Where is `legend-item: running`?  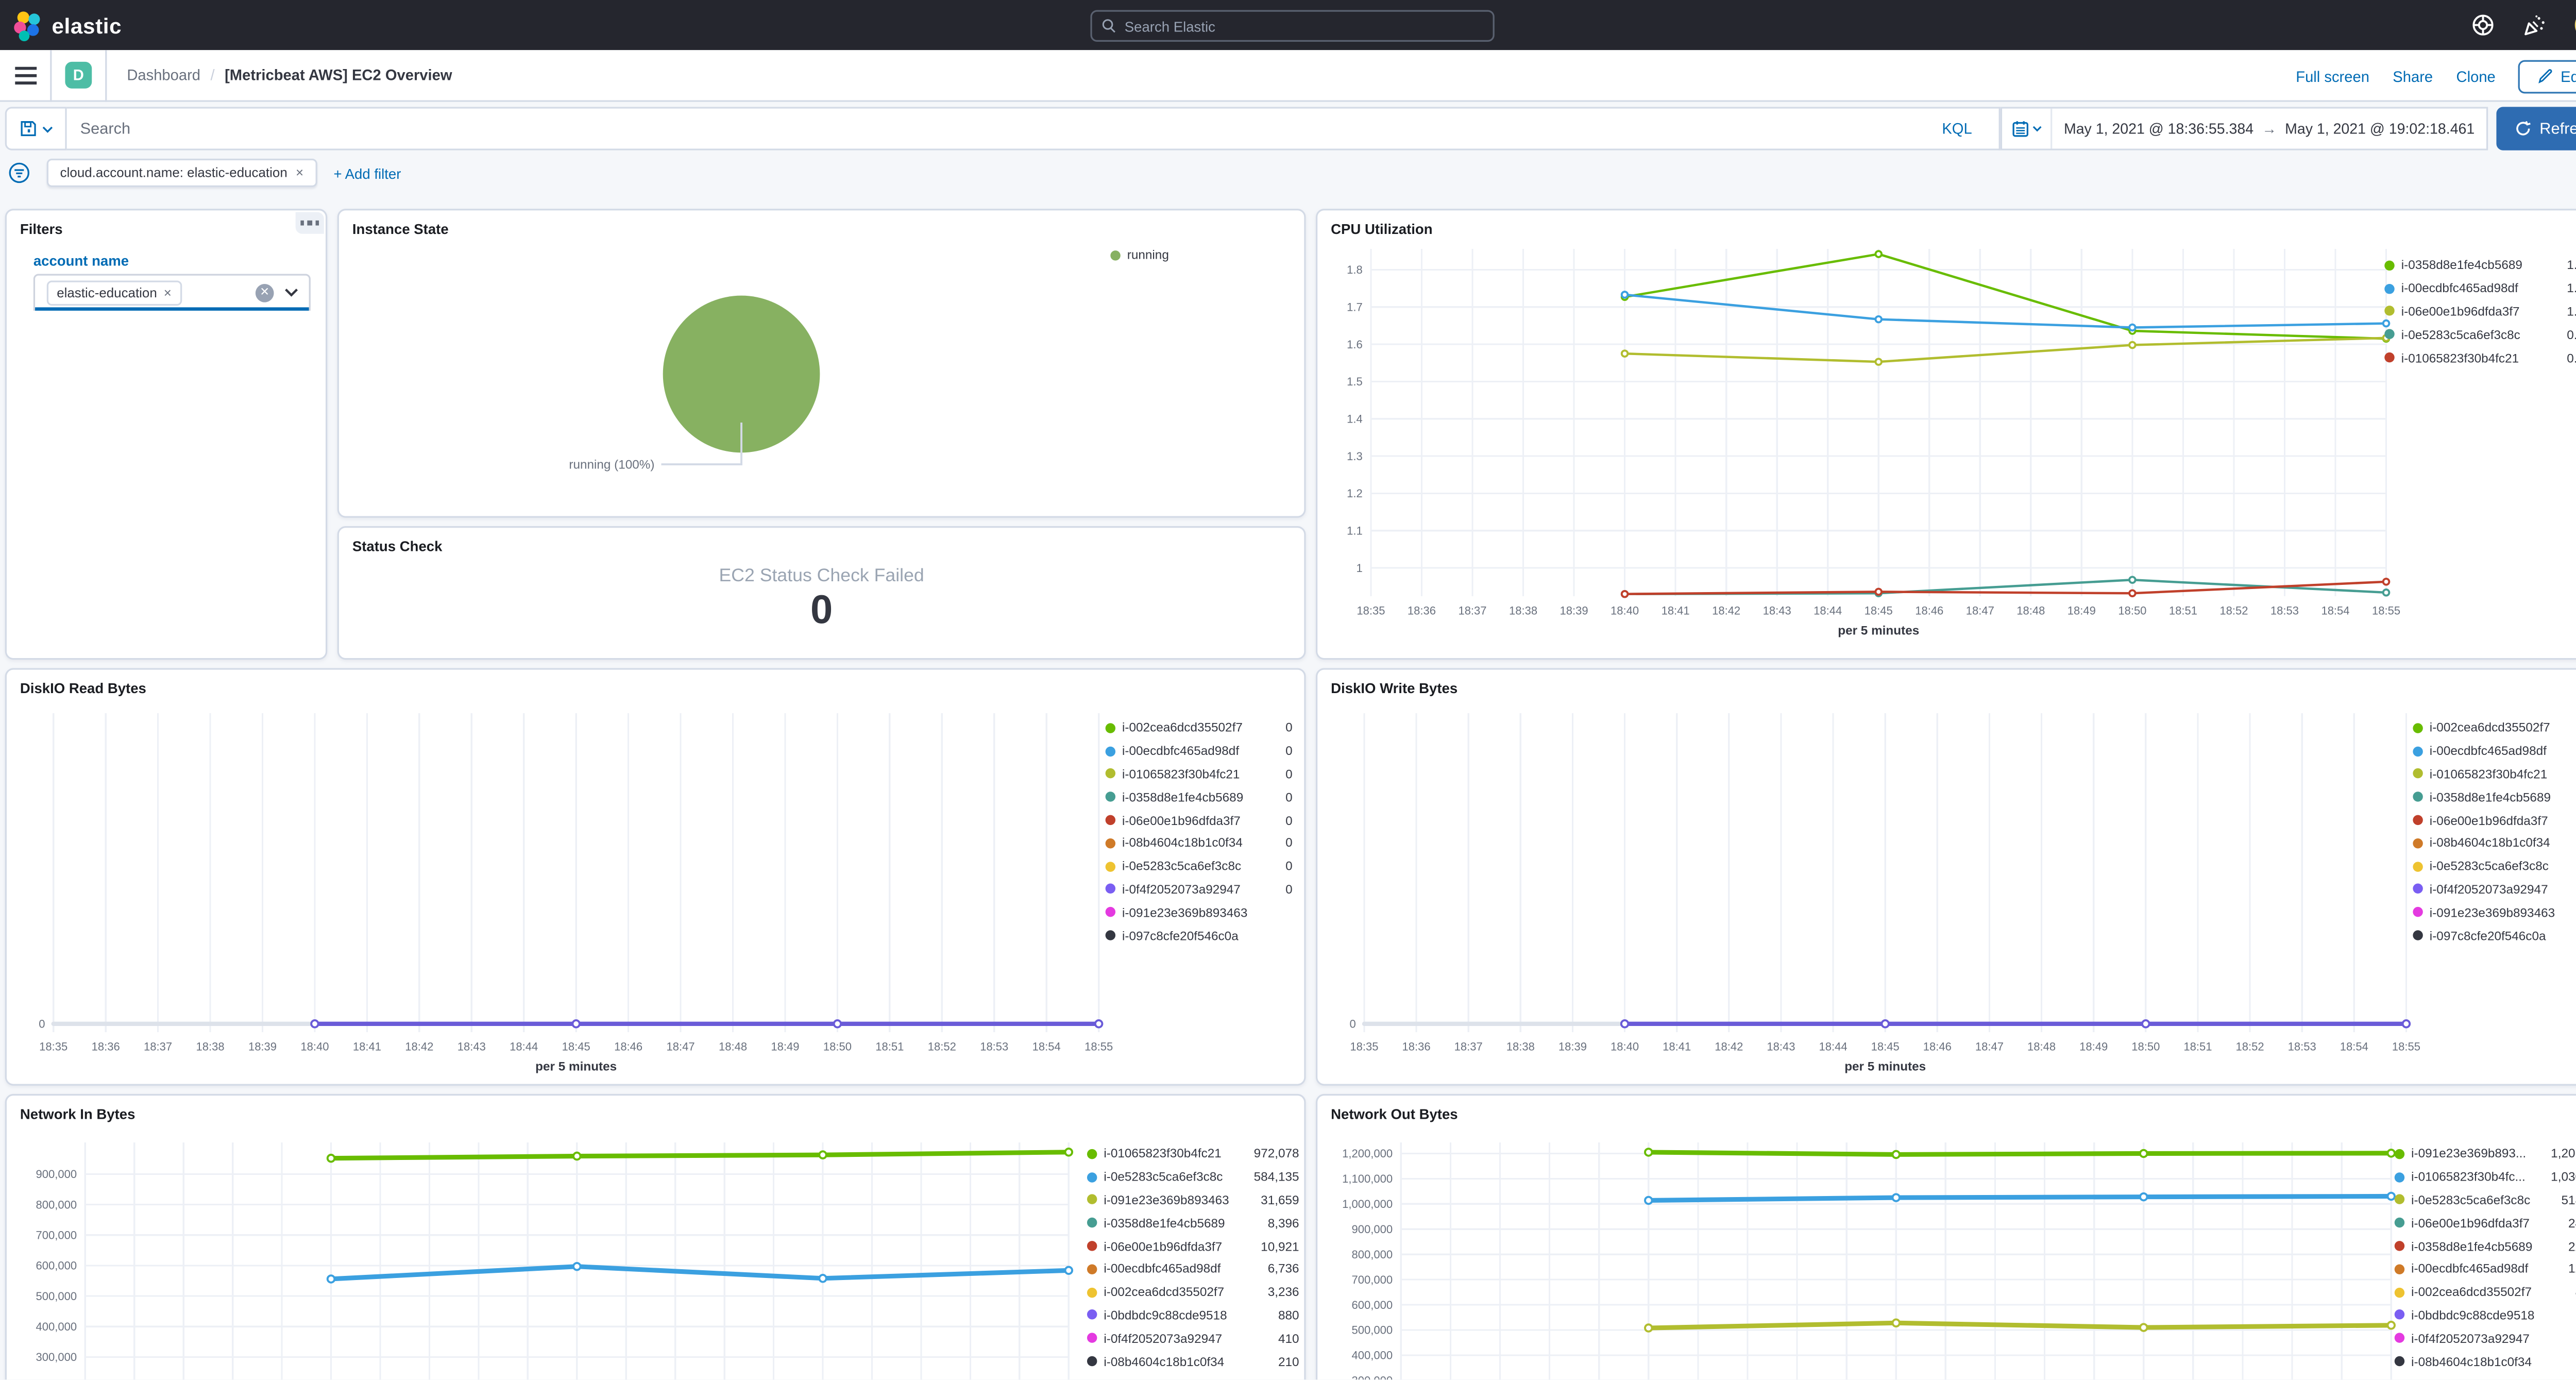
legend-item: running is located at coordinates (1160, 256).